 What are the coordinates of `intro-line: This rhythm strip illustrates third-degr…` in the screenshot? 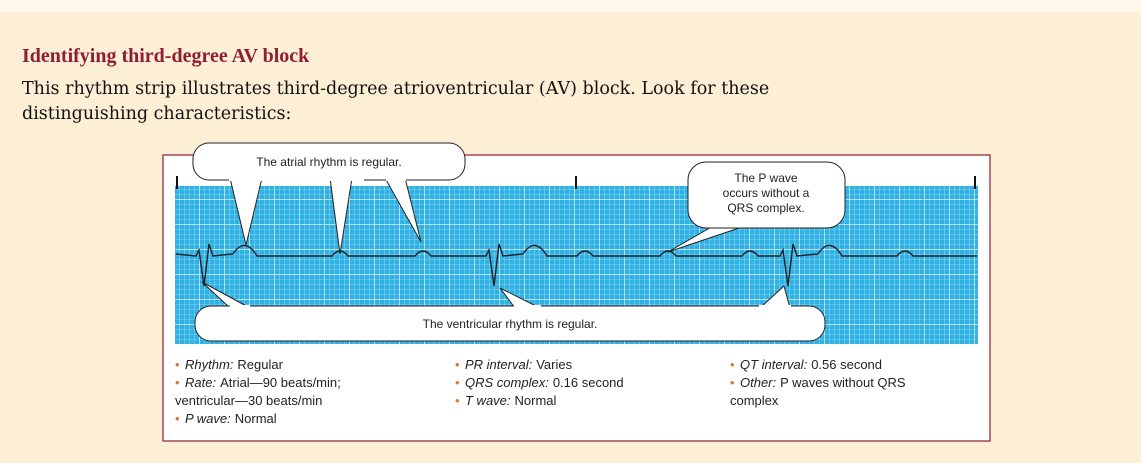 It's located at (395, 89).